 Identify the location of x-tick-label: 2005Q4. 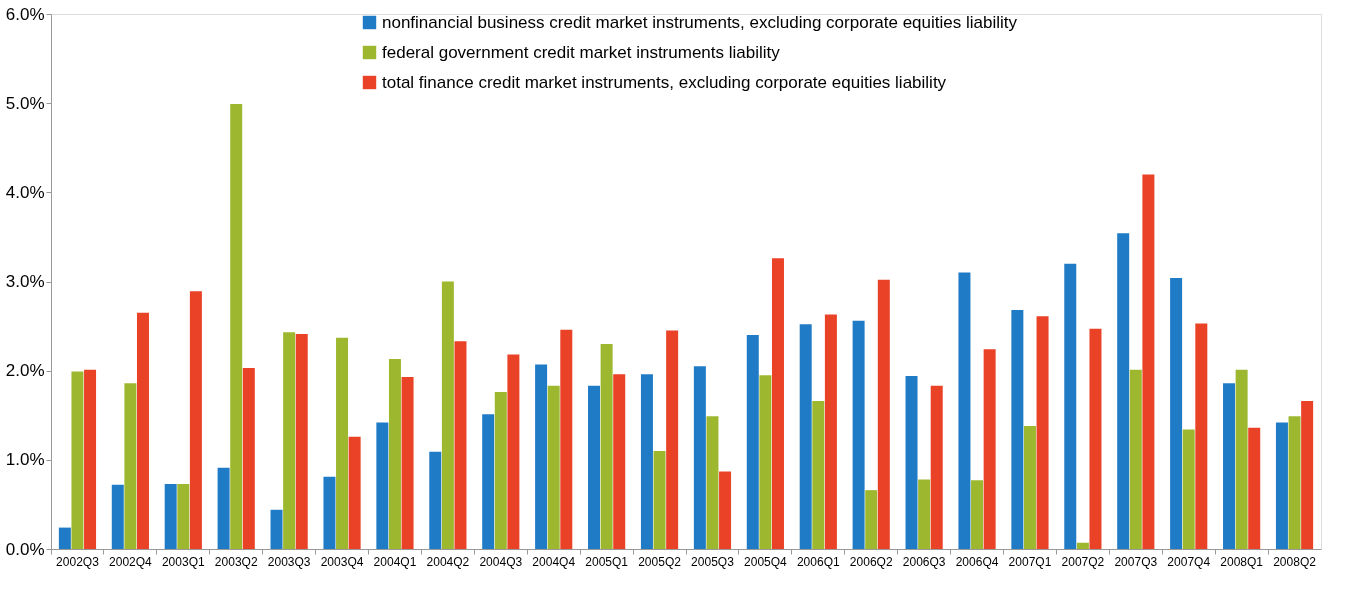
(766, 561).